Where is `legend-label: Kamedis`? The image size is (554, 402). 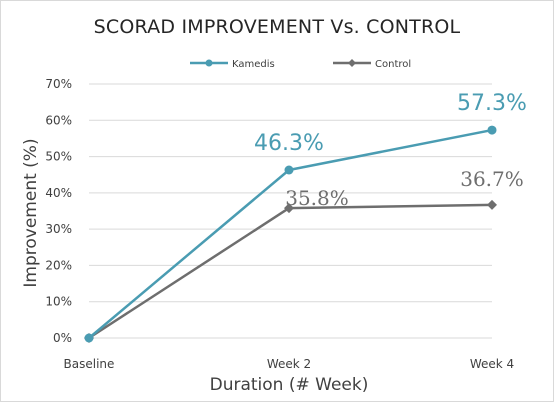 legend-label: Kamedis is located at coordinates (253, 64).